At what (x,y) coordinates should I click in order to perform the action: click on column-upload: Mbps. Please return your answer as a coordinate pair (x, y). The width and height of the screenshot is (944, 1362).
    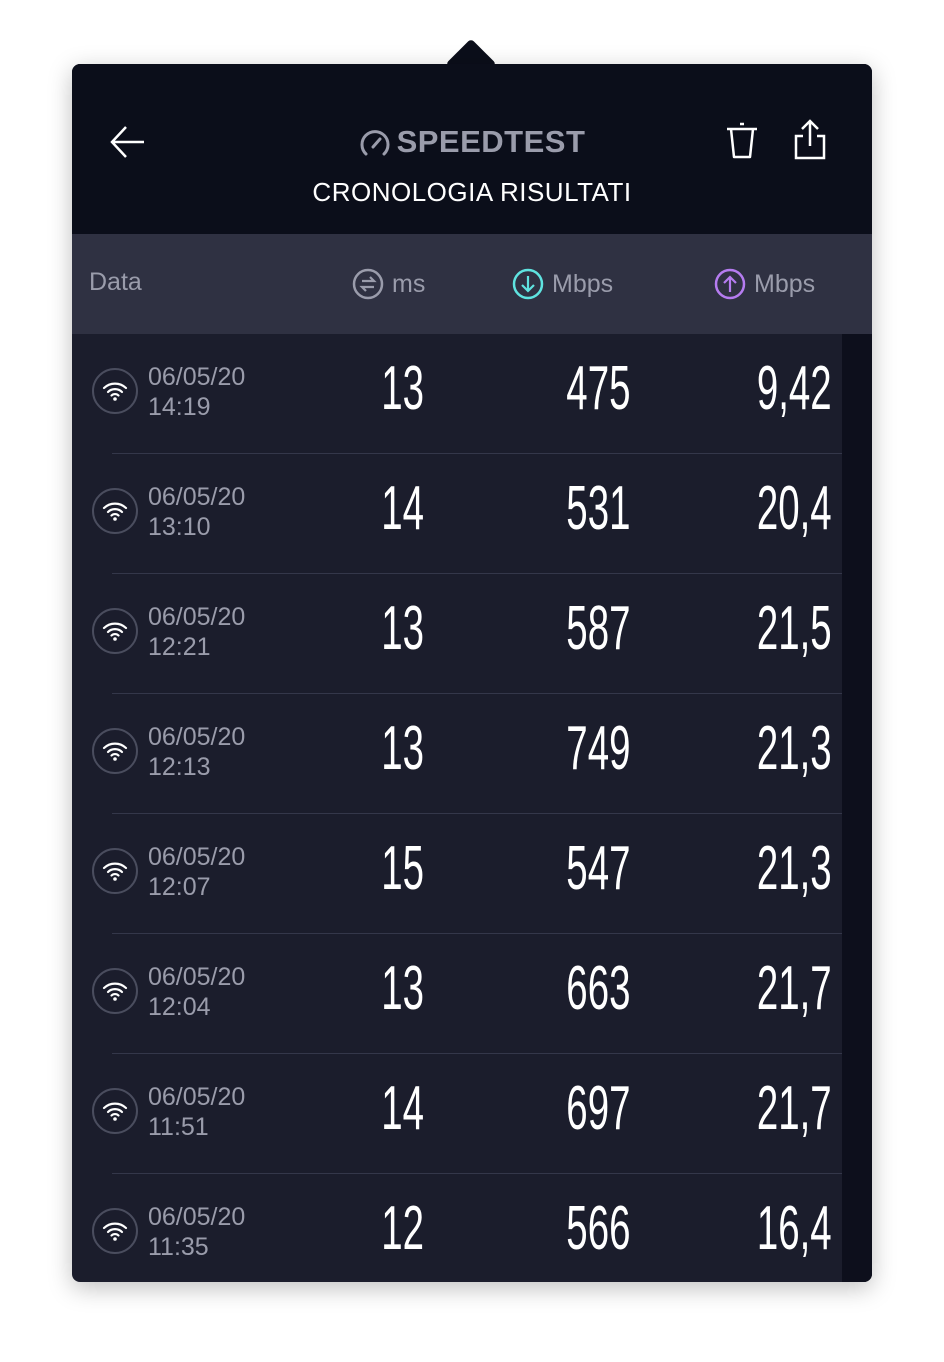
    Looking at the image, I should click on (764, 284).